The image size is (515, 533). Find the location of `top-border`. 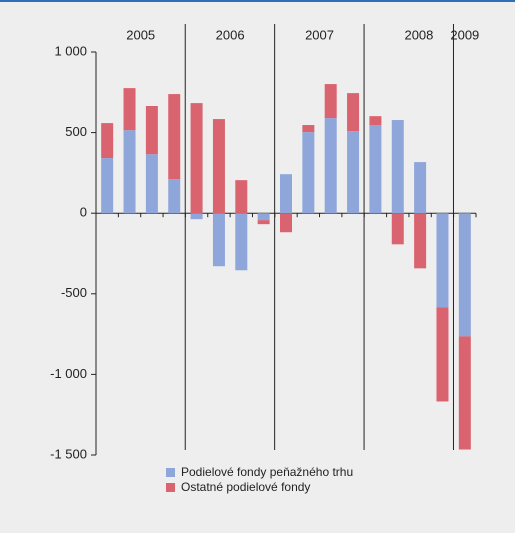

top-border is located at coordinates (257, 1).